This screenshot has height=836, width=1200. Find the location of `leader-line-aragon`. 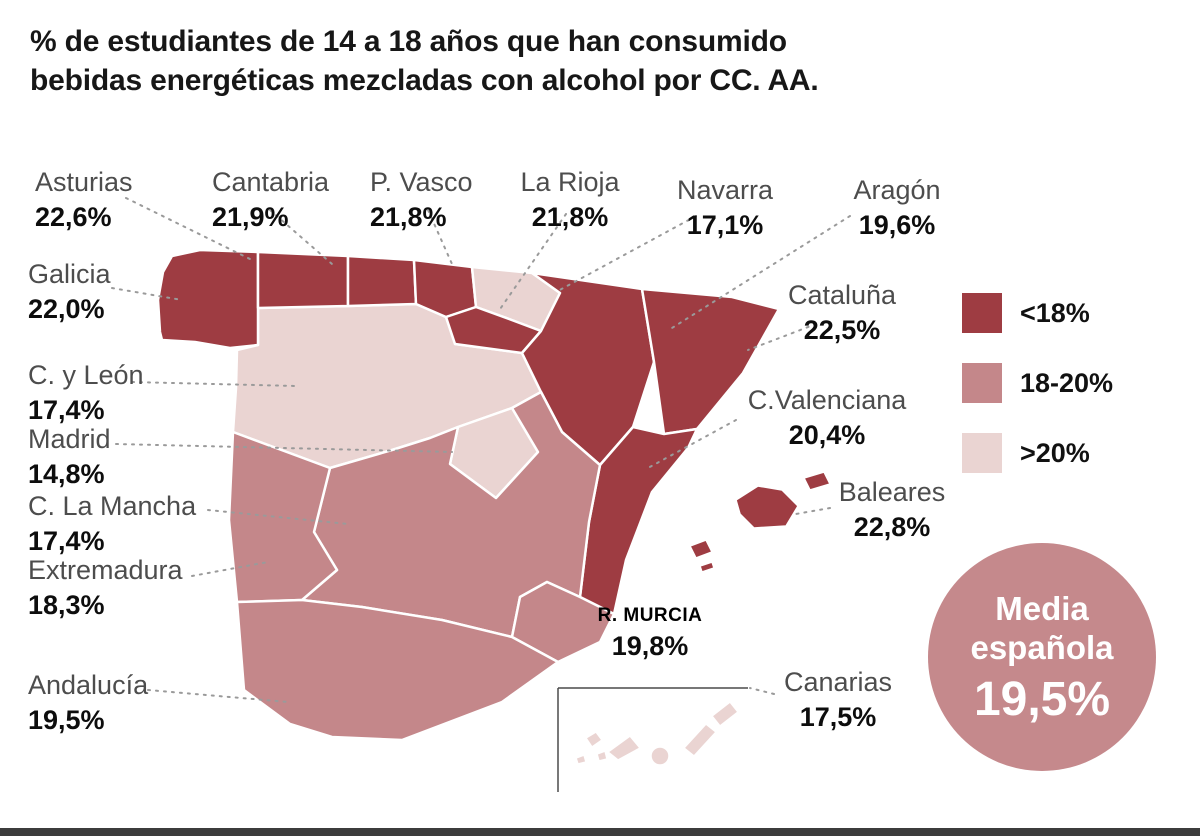

leader-line-aragon is located at coordinates (761, 272).